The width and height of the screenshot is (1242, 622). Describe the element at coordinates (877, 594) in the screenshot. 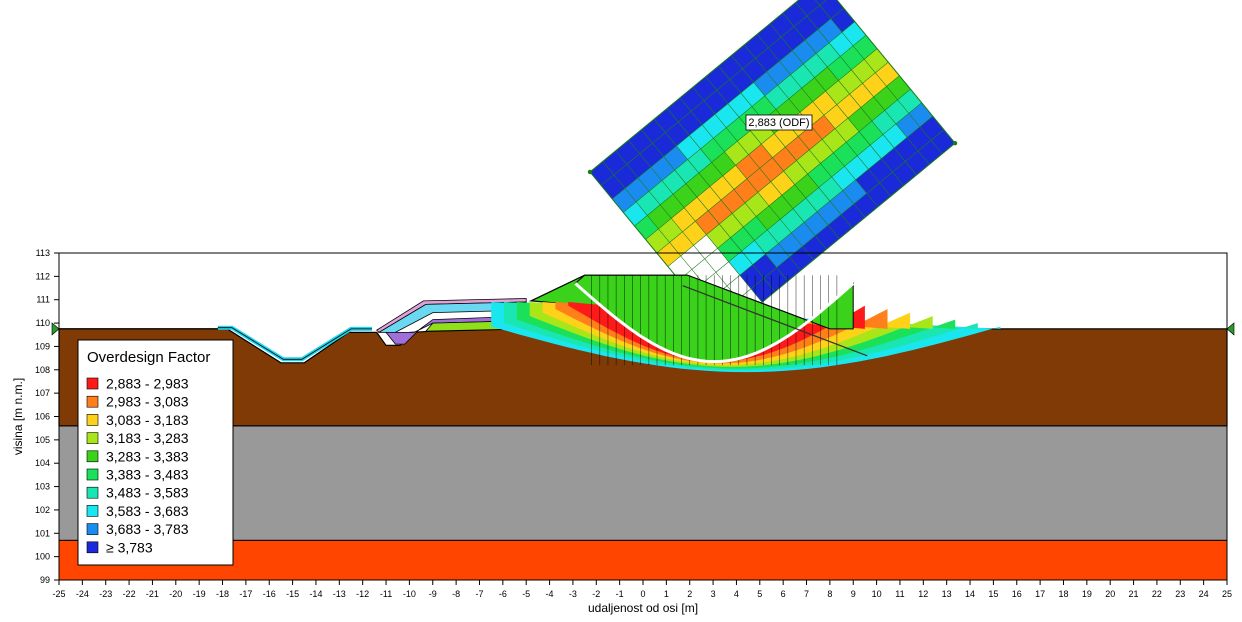

I see `x-tick-label: 10` at that location.